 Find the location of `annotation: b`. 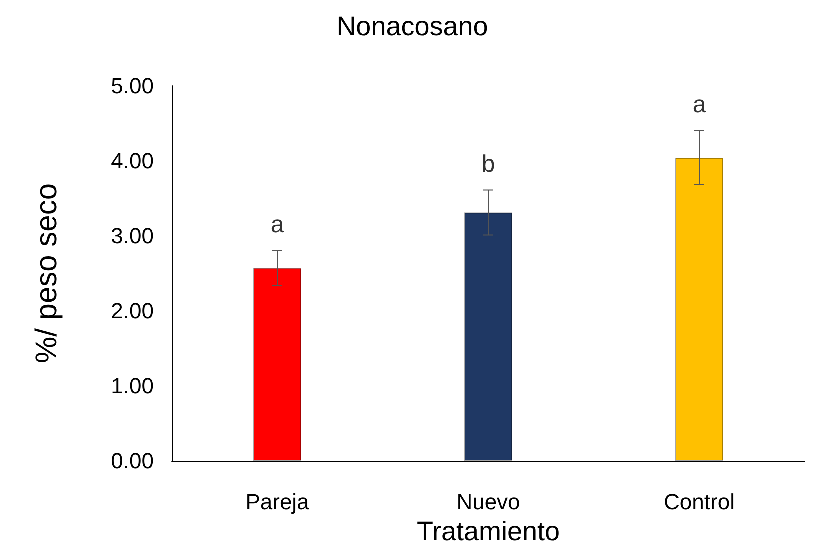

annotation: b is located at coordinates (489, 164).